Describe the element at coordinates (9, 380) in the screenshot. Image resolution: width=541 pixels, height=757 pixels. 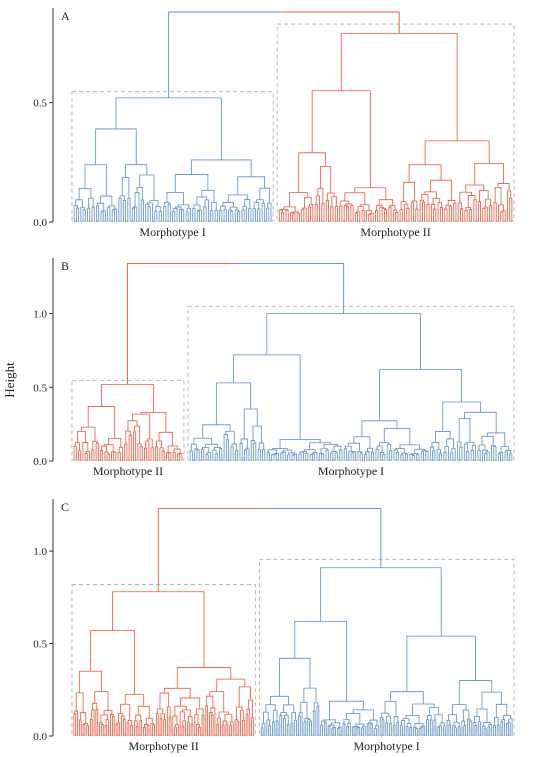
I see `y-axis-label: Height` at that location.